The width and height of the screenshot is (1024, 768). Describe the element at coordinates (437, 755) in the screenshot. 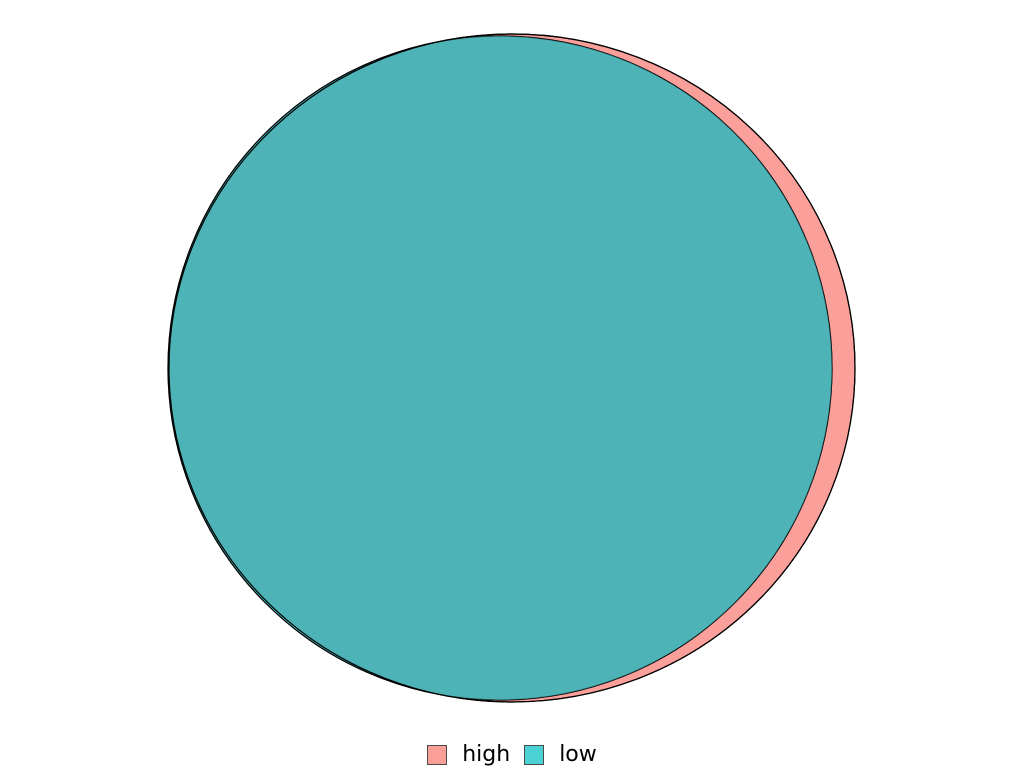

I see `legend-key-high` at that location.